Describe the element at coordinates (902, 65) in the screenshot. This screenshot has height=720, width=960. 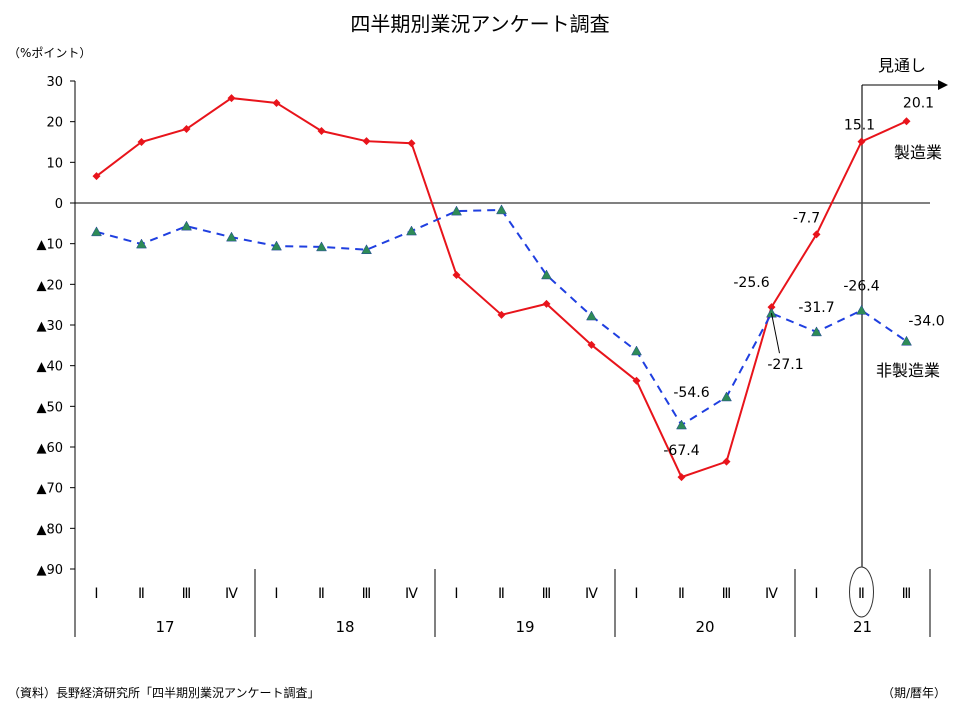
I see `forecast-label: 見通し` at that location.